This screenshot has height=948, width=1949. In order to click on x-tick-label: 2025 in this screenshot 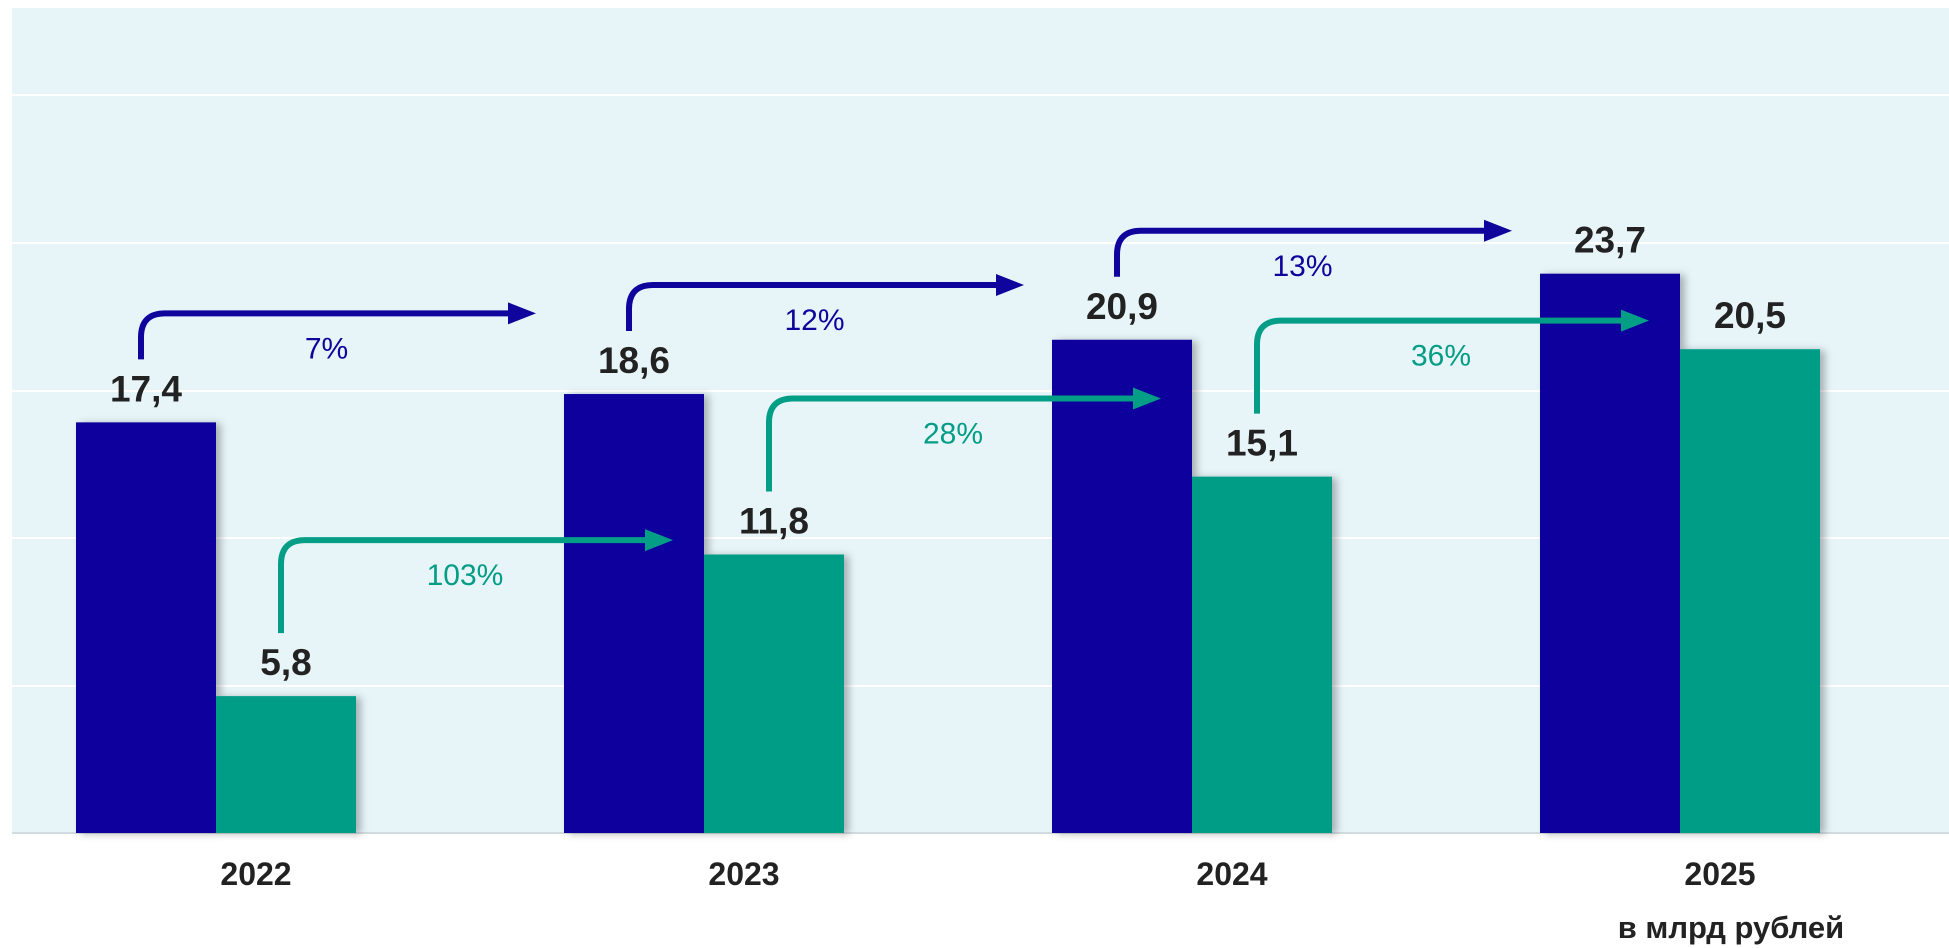, I will do `click(1719, 874)`.